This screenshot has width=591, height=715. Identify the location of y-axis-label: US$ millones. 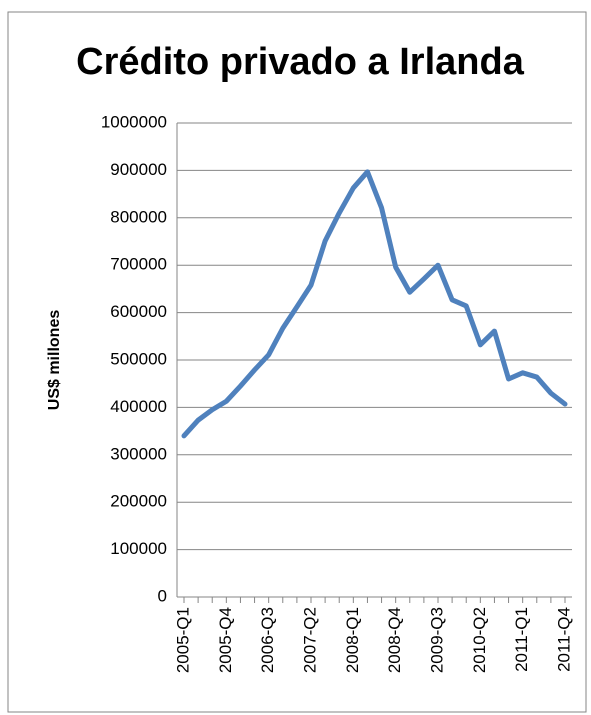
(54, 360).